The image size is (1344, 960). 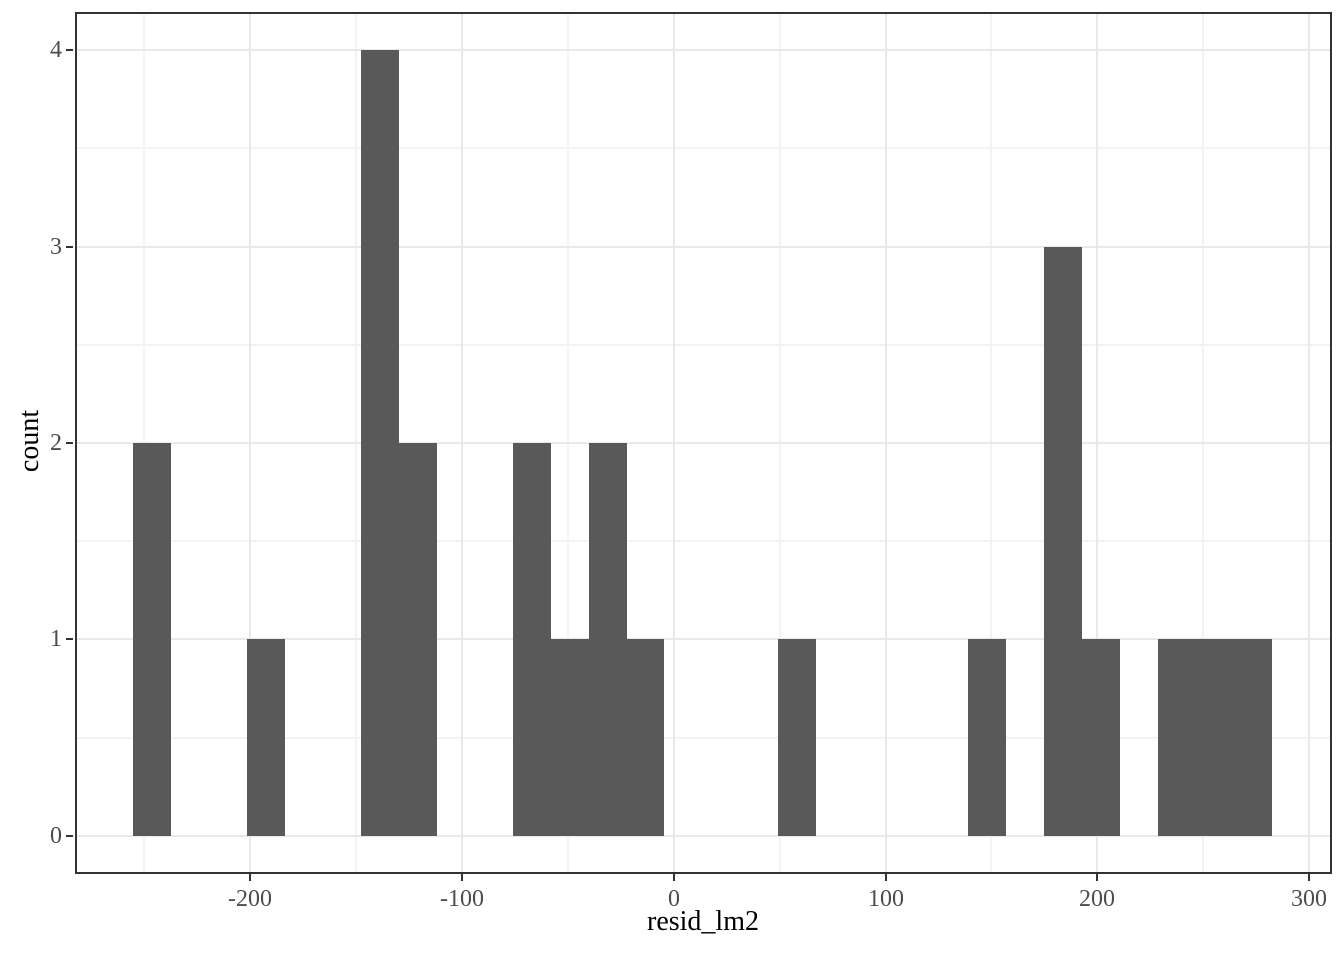 I want to click on x-tick-label: 0, so click(x=674, y=899).